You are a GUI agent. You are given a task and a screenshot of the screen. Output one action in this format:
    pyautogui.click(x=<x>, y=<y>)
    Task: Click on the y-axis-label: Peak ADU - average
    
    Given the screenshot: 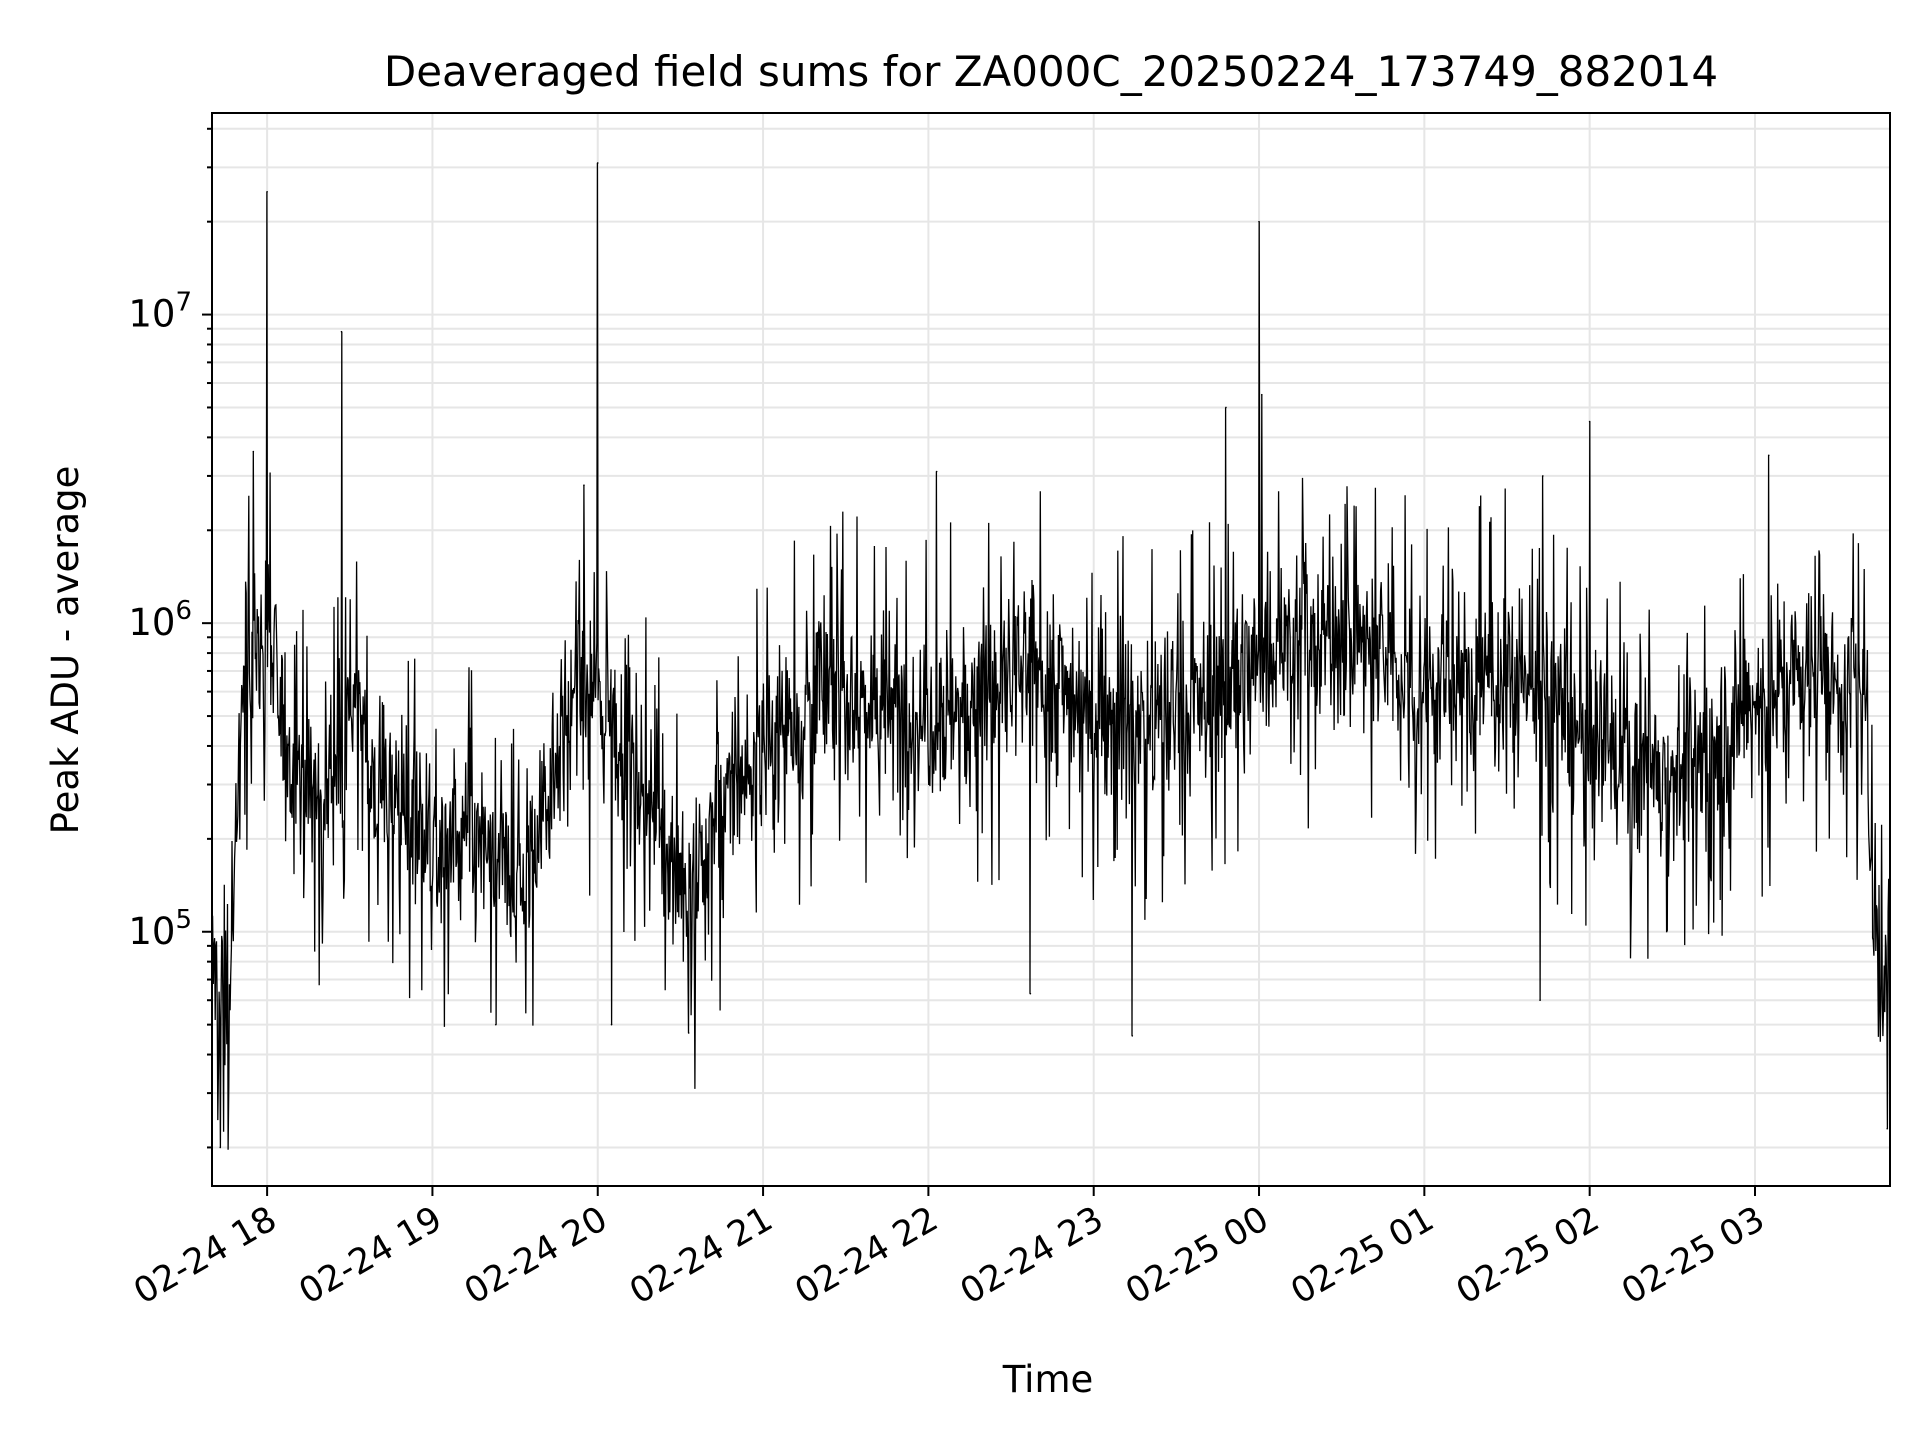 What is the action you would take?
    pyautogui.click(x=65, y=650)
    